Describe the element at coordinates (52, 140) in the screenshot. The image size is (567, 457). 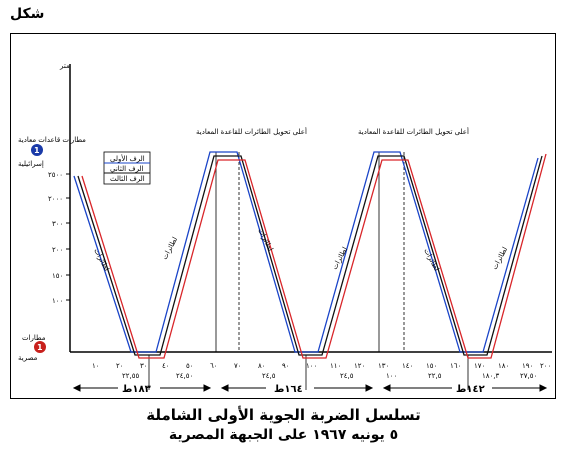
I see `enemy-airfields-label: مطارات قاعدات معادية` at that location.